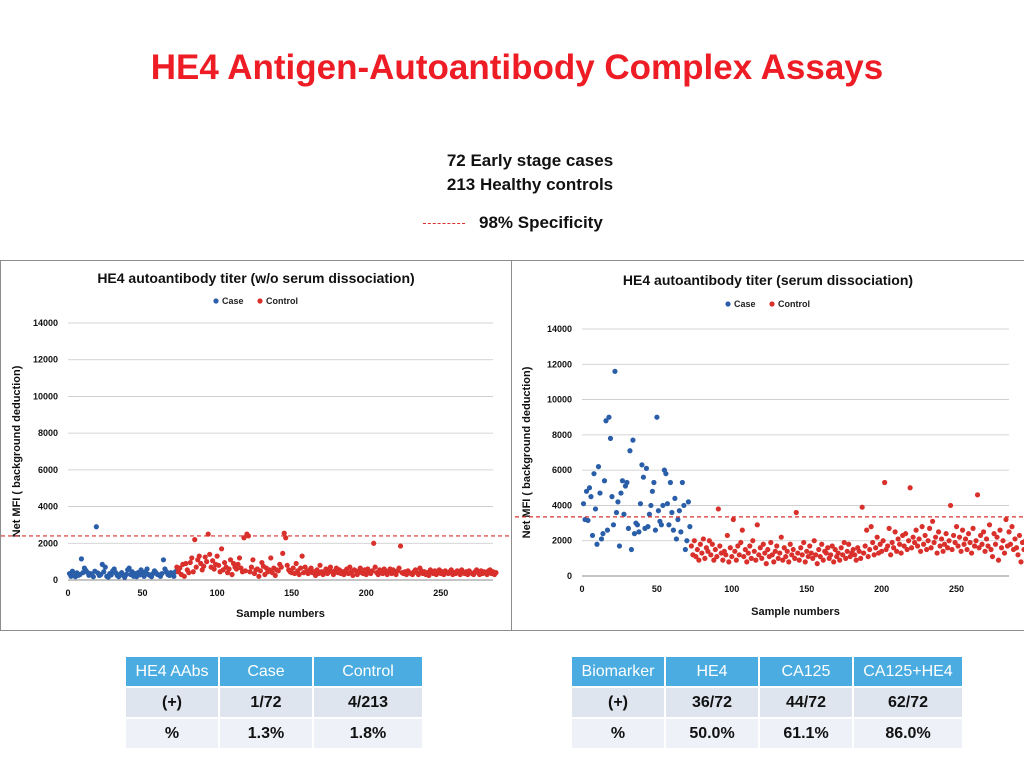 Image resolution: width=1024 pixels, height=768 pixels. What do you see at coordinates (881, 589) in the screenshot?
I see `x-tick-label: 200` at bounding box center [881, 589].